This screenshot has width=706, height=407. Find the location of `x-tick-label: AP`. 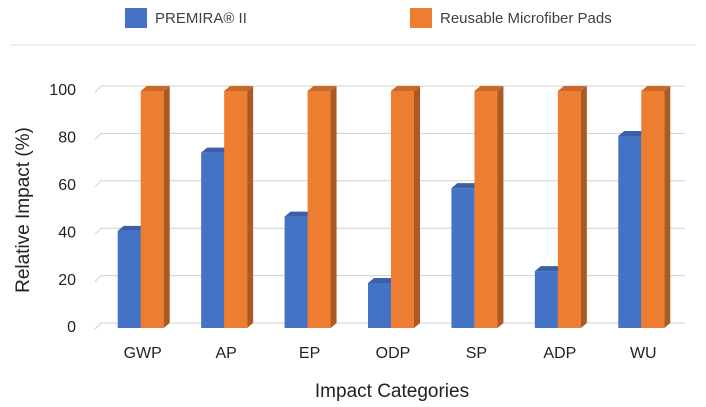

x-tick-label: AP is located at coordinates (225, 353).